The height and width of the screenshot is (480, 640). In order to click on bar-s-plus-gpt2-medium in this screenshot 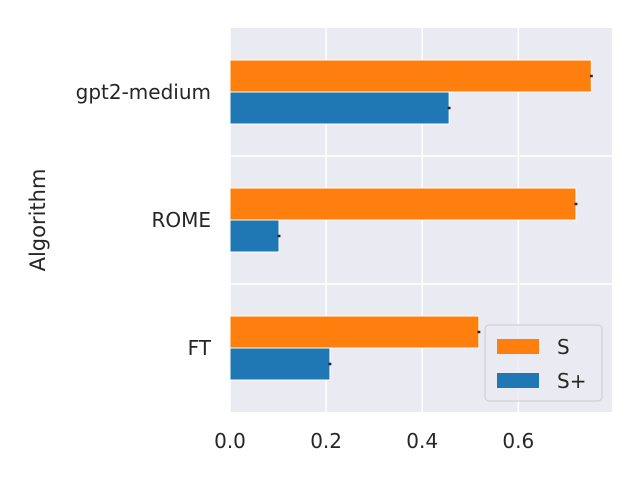, I will do `click(339, 108)`.